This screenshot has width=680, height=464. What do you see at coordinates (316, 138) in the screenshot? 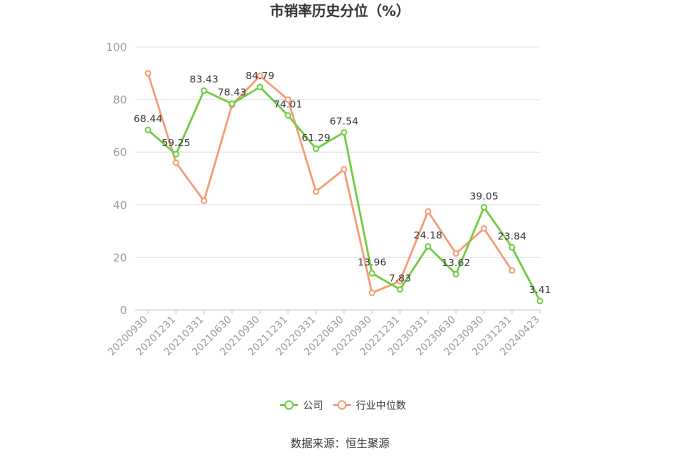
I see `data-label: 61.29` at bounding box center [316, 138].